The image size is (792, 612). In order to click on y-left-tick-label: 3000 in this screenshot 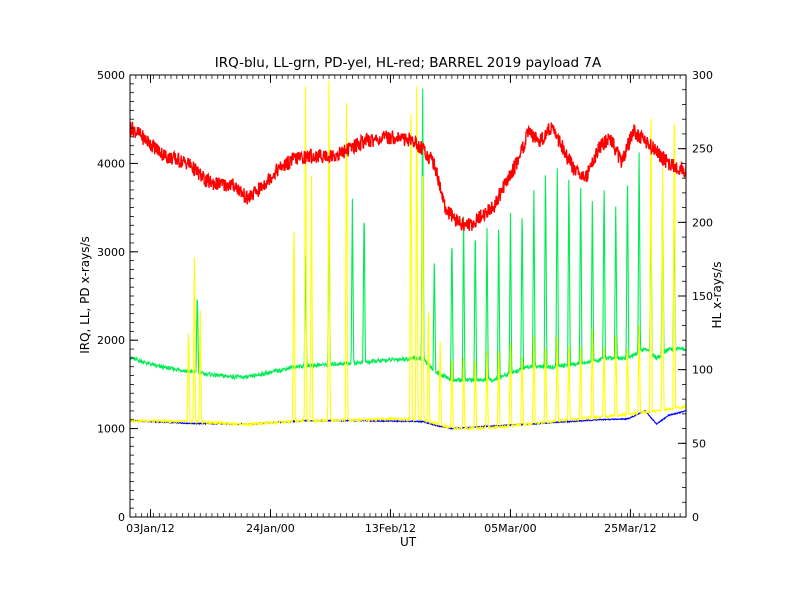, I will do `click(111, 252)`.